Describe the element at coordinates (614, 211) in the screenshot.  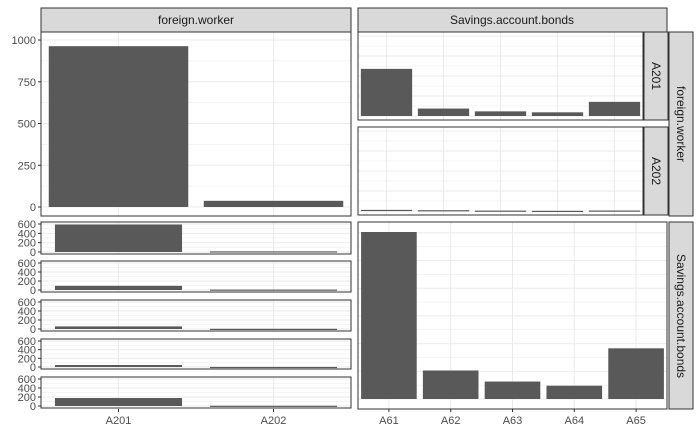
I see `fw-sav-A202-bar-A65` at that location.